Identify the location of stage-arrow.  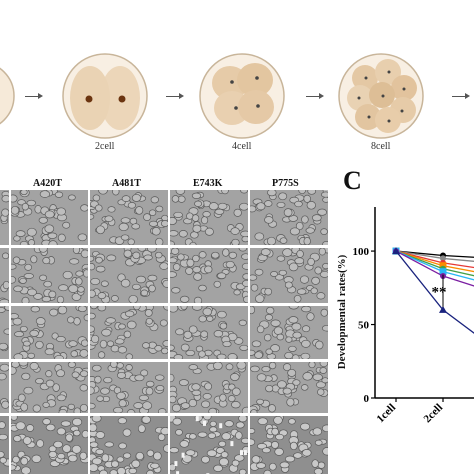
(461, 96).